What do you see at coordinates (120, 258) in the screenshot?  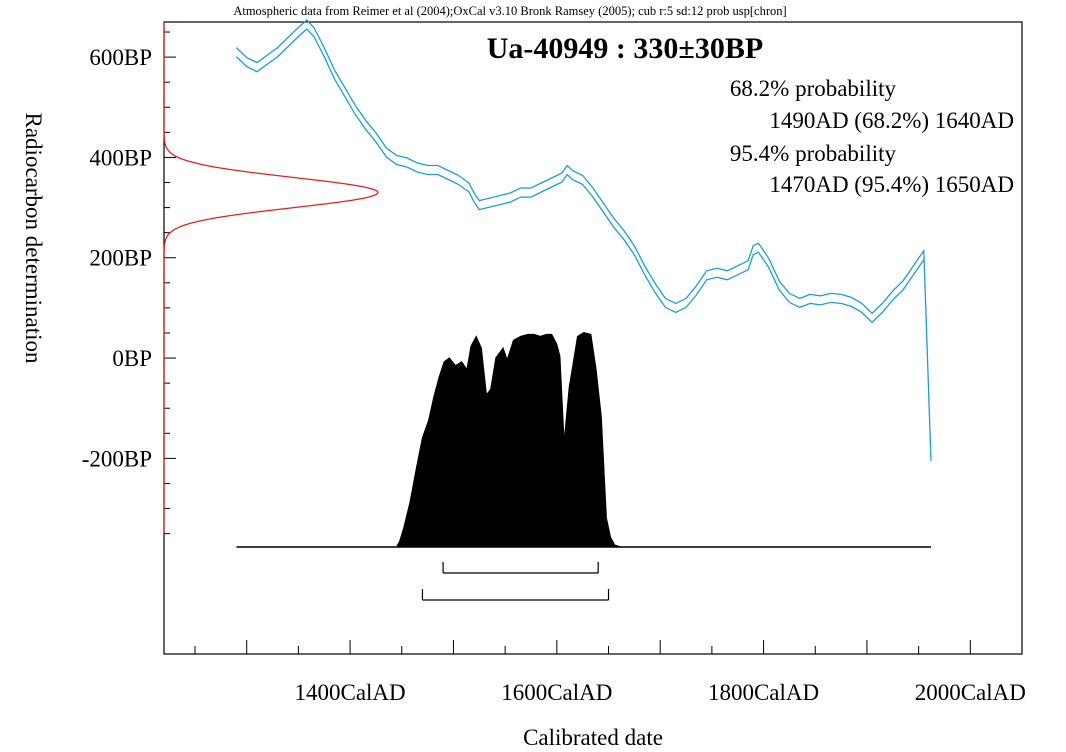 I see `y-tick-label: 200BP` at bounding box center [120, 258].